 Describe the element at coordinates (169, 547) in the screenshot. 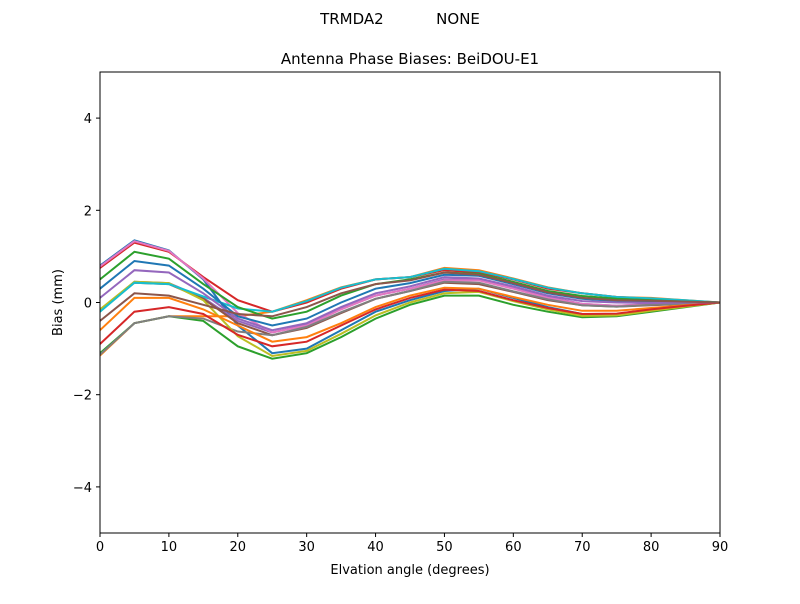

I see `x-tick-label: 10` at that location.